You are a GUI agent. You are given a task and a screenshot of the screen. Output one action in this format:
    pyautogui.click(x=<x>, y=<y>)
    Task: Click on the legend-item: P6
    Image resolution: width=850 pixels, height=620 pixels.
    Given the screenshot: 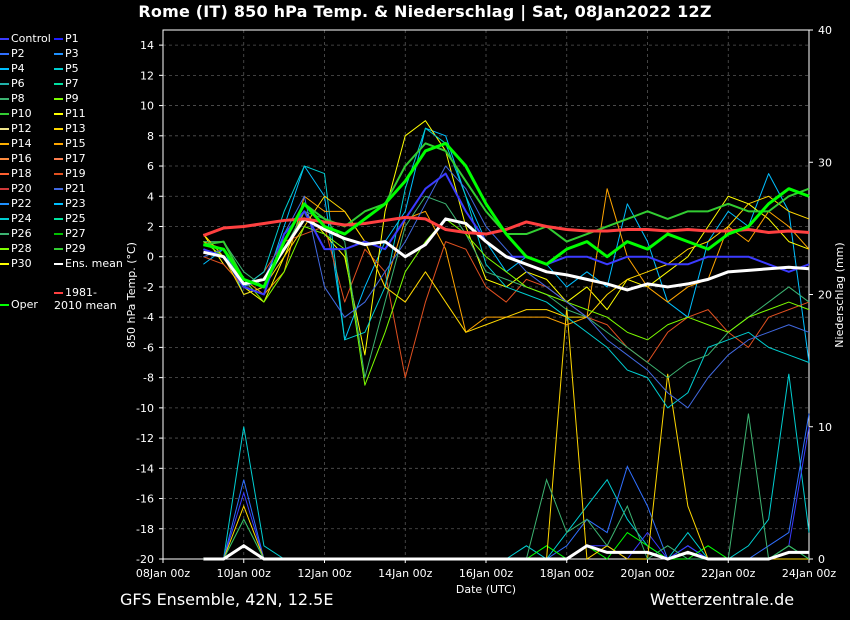 What is the action you would take?
    pyautogui.click(x=12, y=83)
    